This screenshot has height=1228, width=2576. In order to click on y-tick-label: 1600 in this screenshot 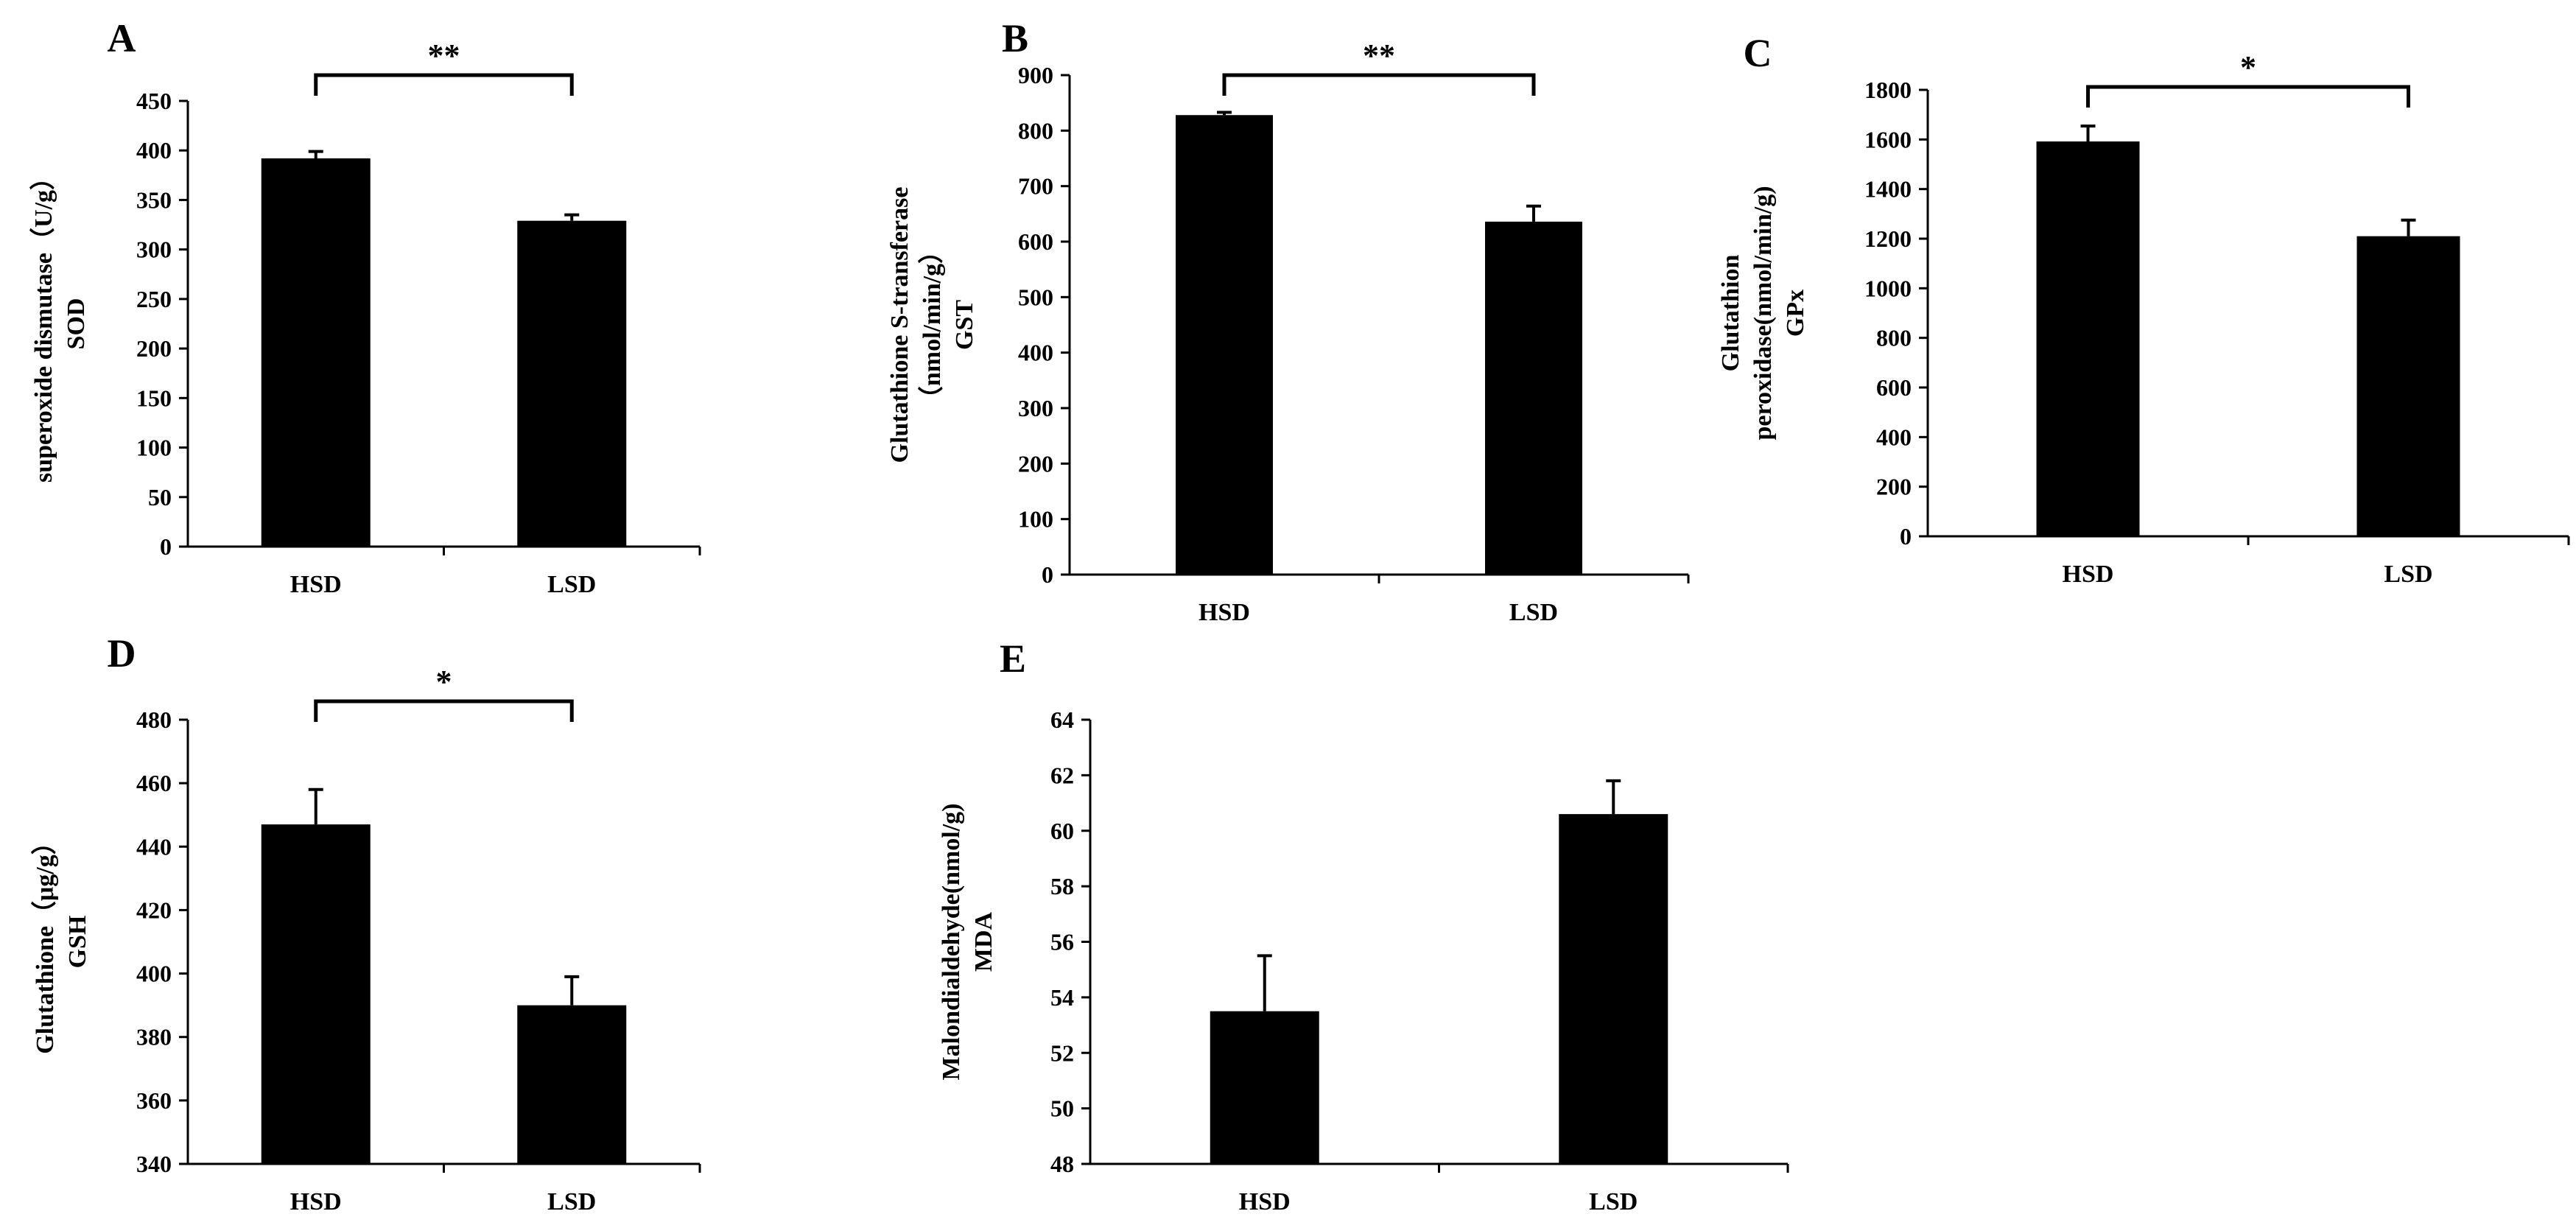, I will do `click(1888, 139)`.